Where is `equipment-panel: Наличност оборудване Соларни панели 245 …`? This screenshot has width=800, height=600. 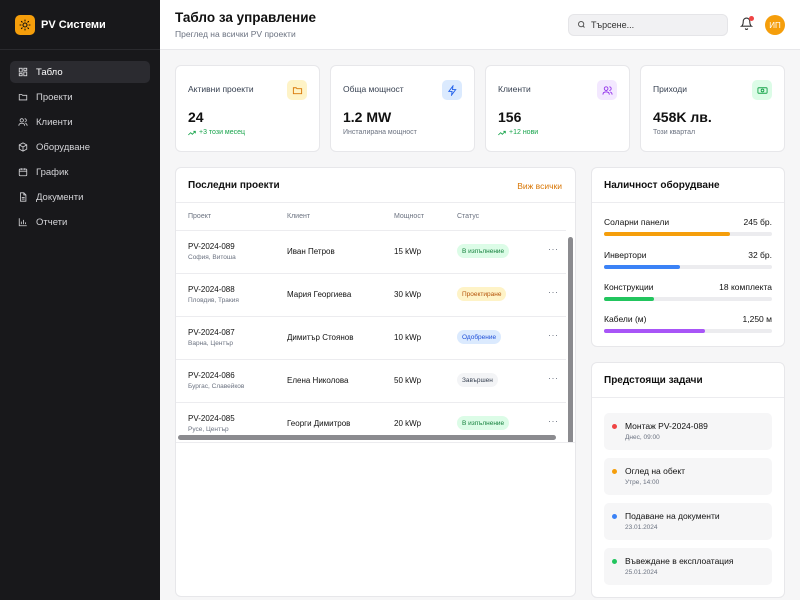
equipment-panel: Наличност оборудване Соларни панели 245 … is located at coordinates (688, 257).